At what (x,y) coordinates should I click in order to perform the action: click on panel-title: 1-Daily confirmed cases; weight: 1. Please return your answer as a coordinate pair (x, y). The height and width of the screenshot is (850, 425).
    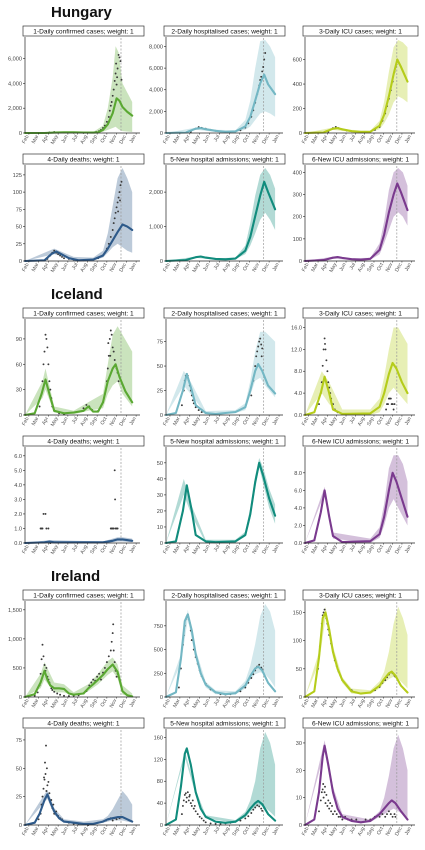
    Looking at the image, I should click on (83, 31).